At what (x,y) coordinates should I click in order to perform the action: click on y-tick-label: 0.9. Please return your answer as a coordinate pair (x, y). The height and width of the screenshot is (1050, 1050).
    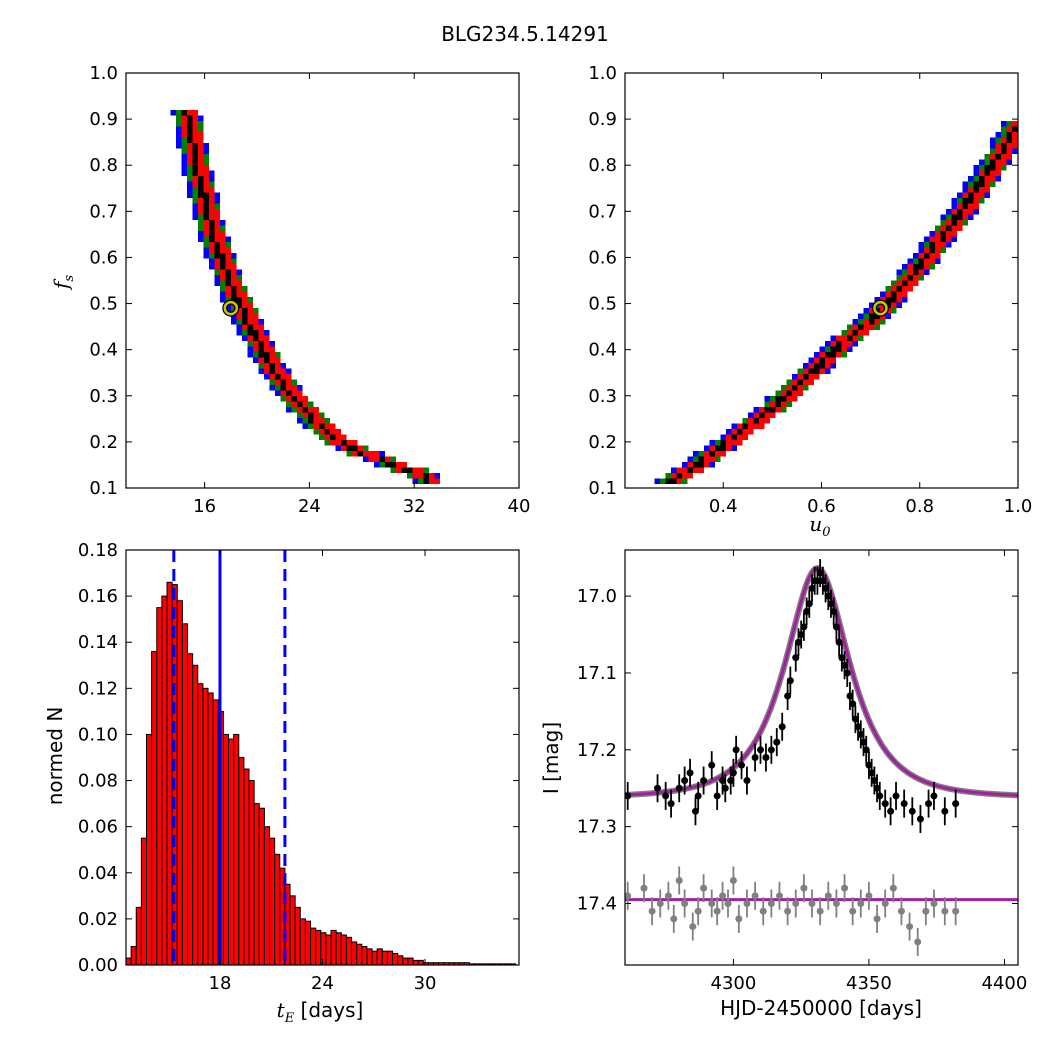
    Looking at the image, I should click on (103, 119).